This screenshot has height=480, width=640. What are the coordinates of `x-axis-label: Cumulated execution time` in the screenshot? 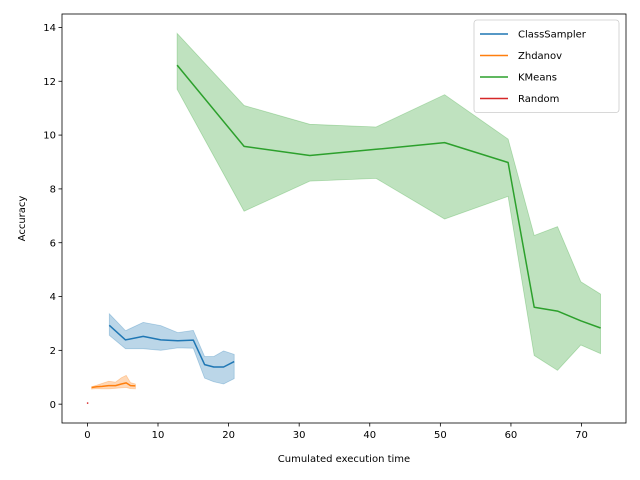 It's located at (344, 459).